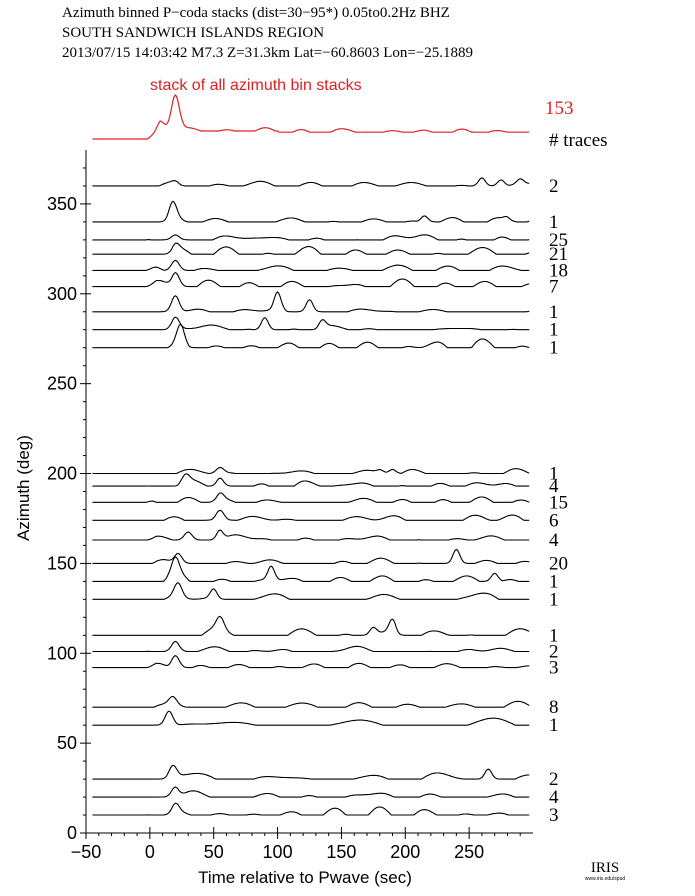  What do you see at coordinates (62, 204) in the screenshot?
I see `y-tick-label: 350` at bounding box center [62, 204].